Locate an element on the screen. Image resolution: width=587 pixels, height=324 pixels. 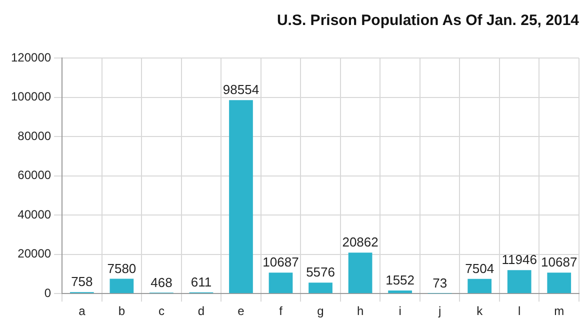
x-tick-label: m is located at coordinates (559, 311).